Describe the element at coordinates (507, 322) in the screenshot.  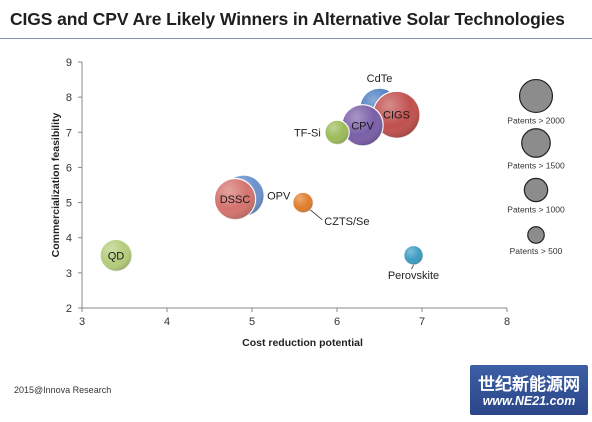
I see `x-tick-label: 8` at that location.